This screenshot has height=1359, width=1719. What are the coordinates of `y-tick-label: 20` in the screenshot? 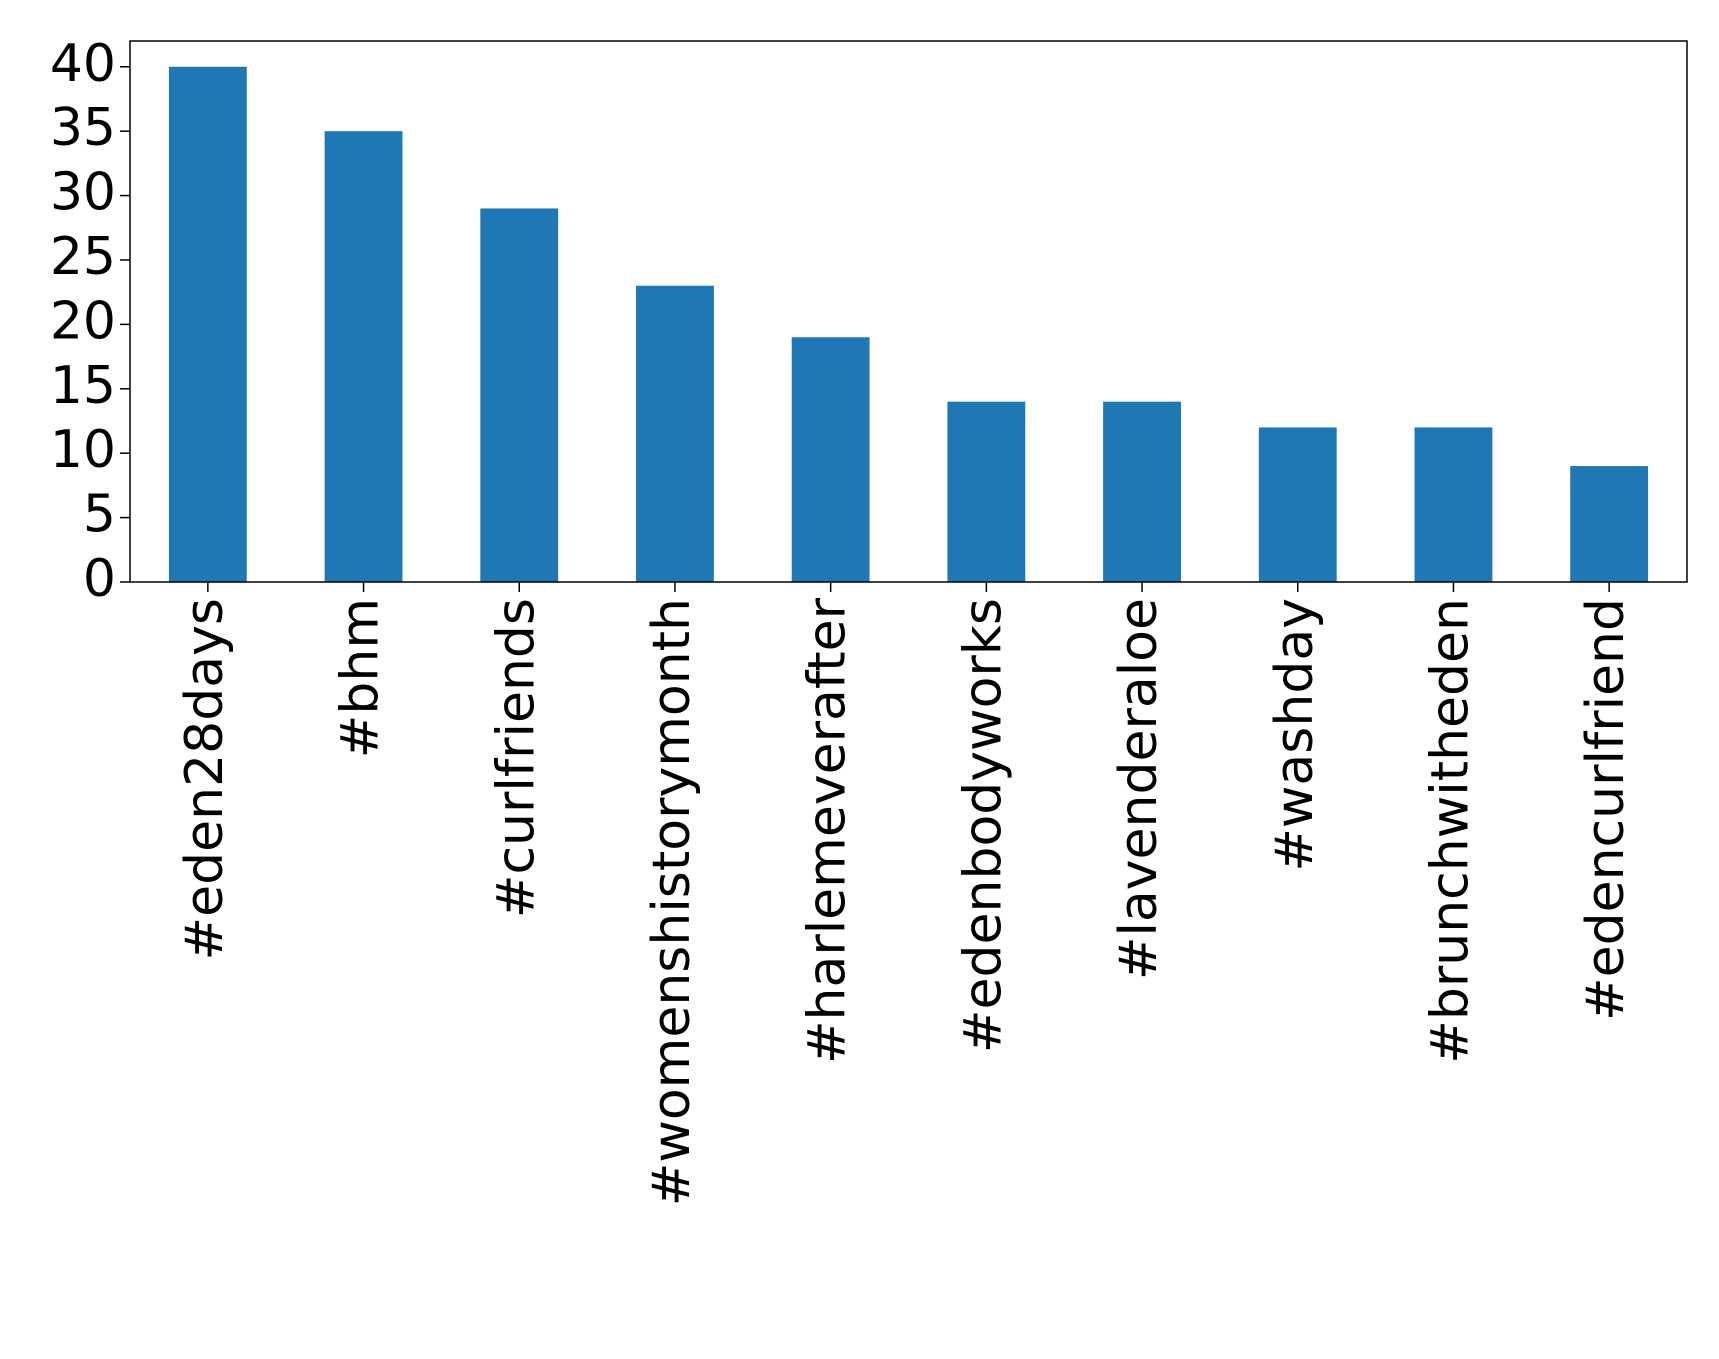 It's located at (83, 321).